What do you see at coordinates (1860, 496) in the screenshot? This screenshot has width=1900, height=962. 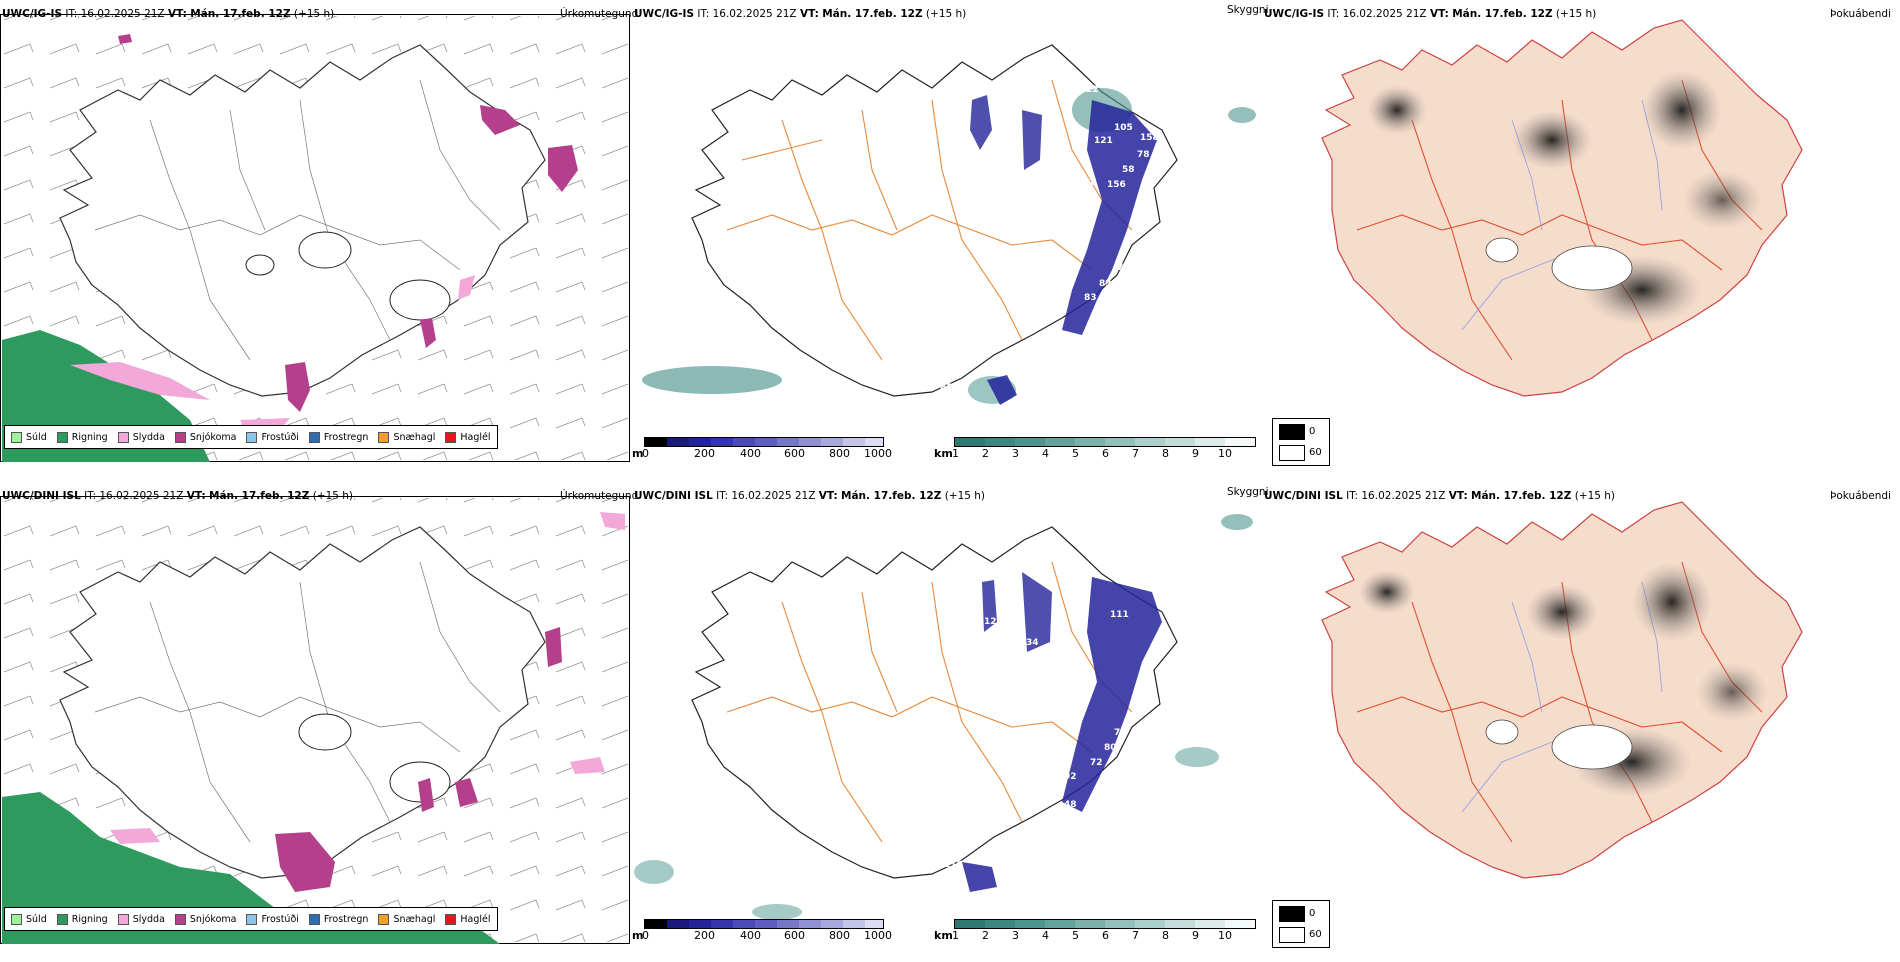 I see `row2-fog-title: Þokuábendi` at bounding box center [1860, 496].